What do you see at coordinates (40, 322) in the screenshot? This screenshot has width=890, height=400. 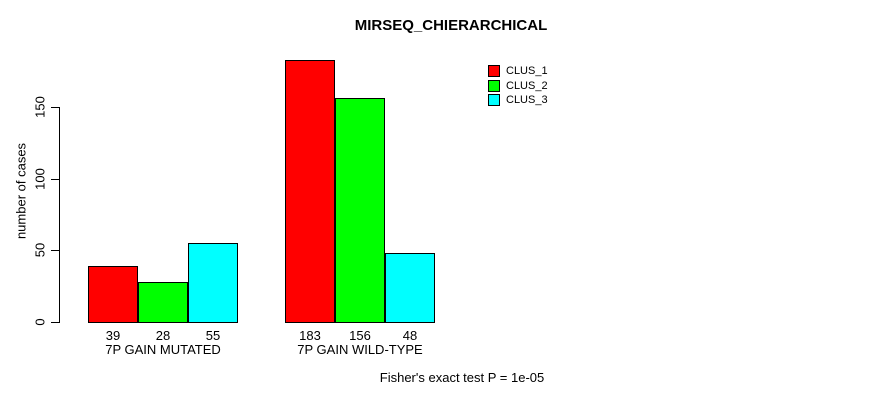 I see `y-tick-label: 0` at bounding box center [40, 322].